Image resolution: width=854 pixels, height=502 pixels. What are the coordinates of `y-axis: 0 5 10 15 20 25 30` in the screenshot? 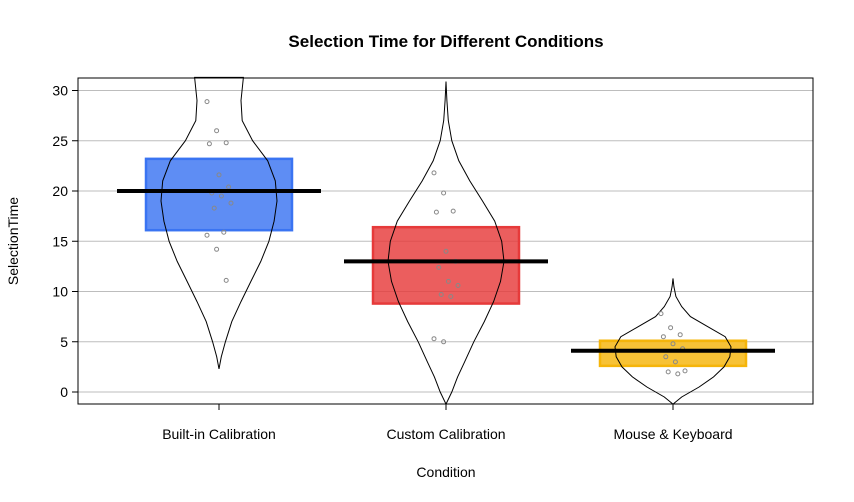 It's located at (65, 241).